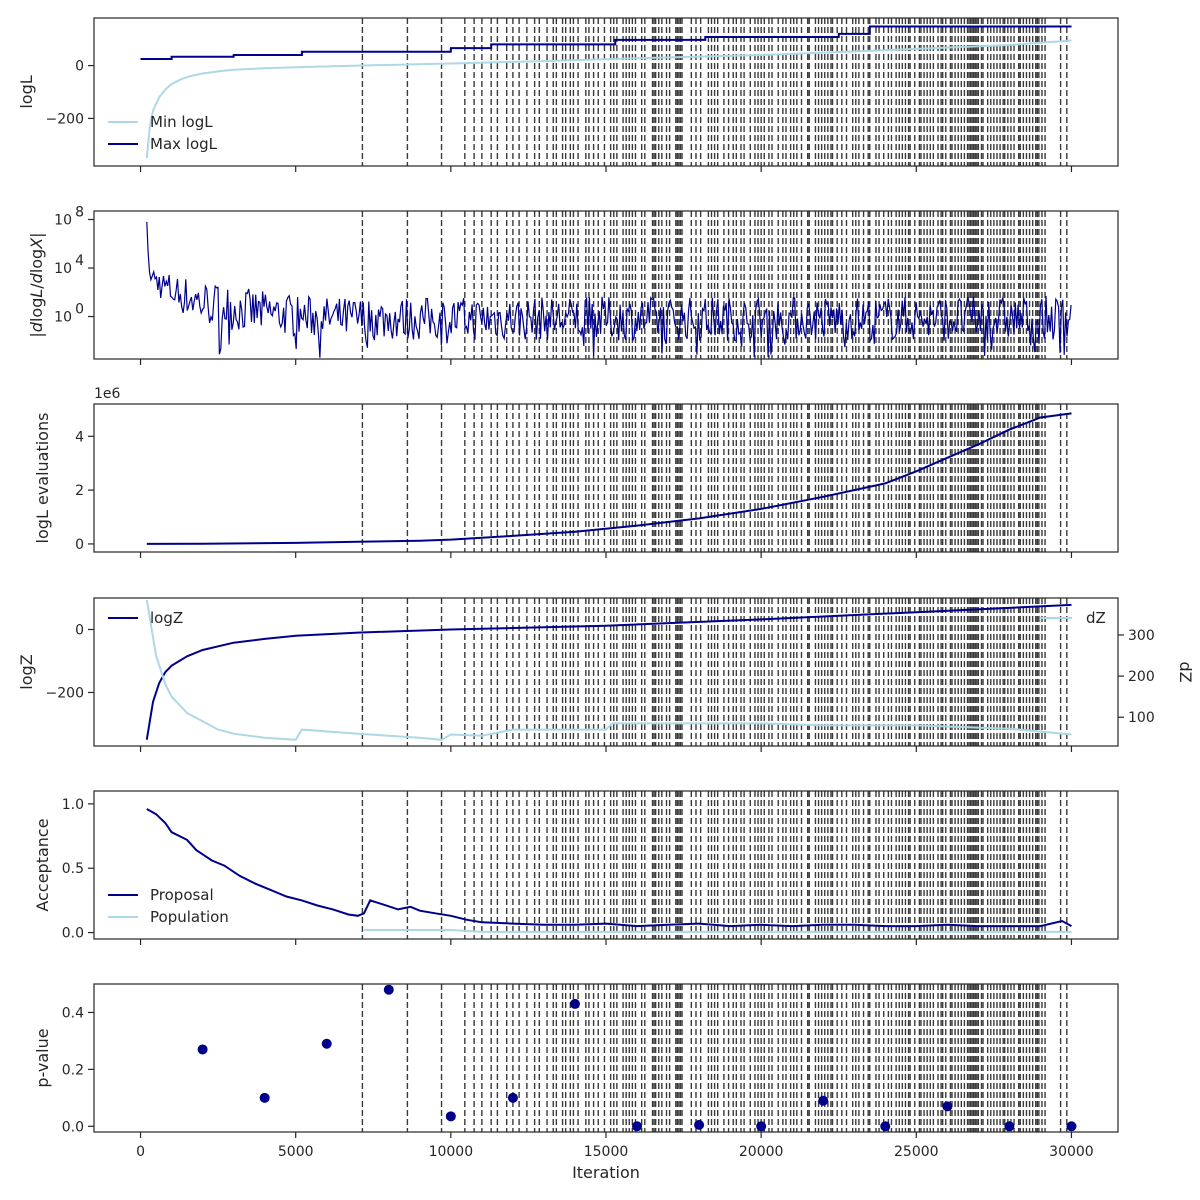 The height and width of the screenshot is (1200, 1200). I want to click on legend: Min logL Max logL, so click(163, 133).